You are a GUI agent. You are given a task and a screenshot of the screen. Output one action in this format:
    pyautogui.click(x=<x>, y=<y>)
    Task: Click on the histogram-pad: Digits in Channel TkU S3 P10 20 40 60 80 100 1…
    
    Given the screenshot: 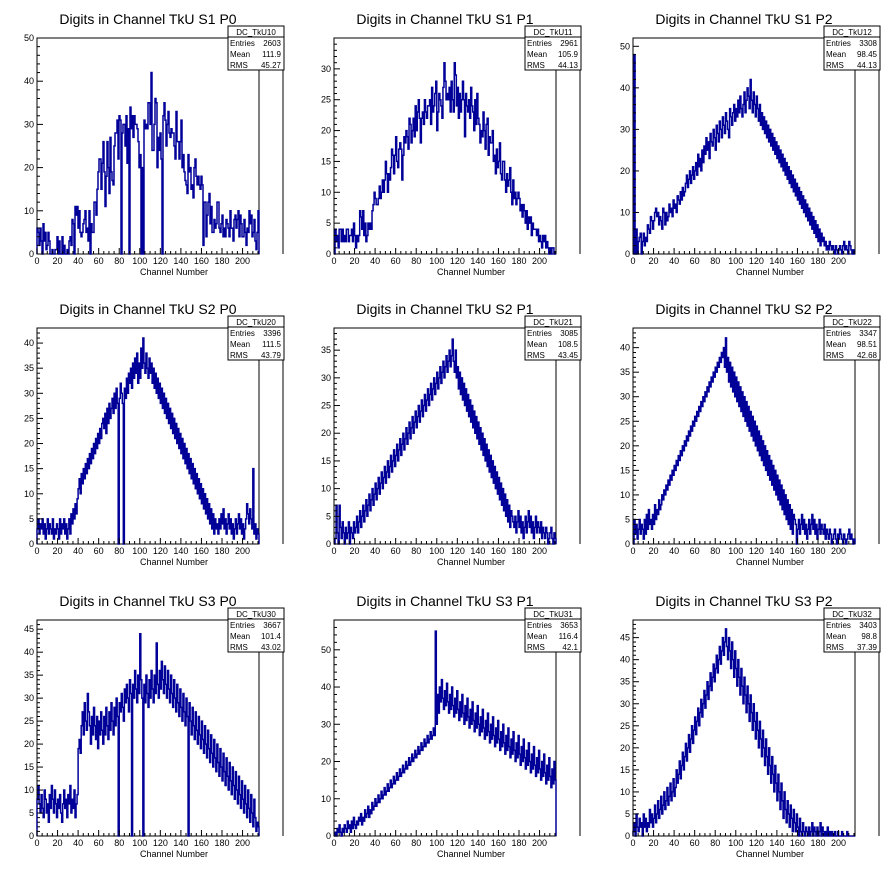 What is the action you would take?
    pyautogui.click(x=451, y=726)
    